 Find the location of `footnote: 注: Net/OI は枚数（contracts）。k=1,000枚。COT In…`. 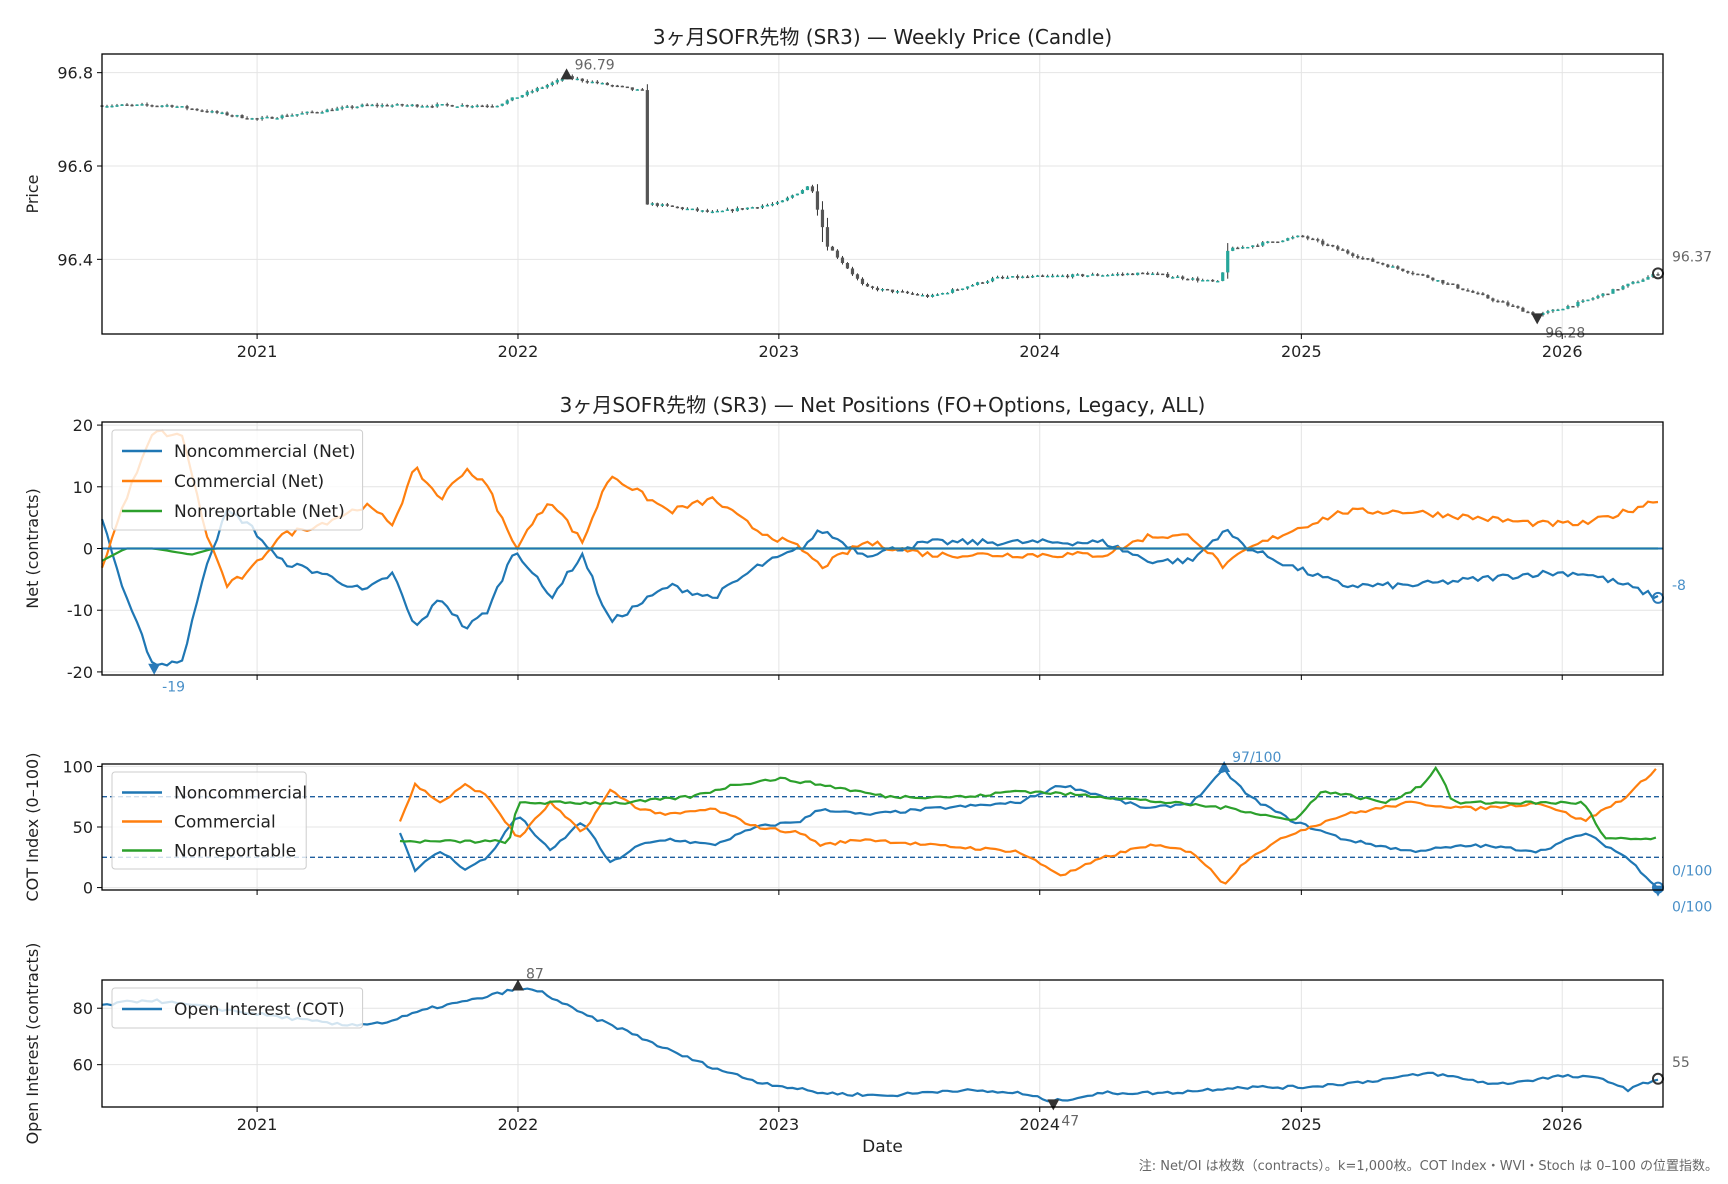

footnote: 注: Net/OI は枚数（contracts）。k=1,000枚。COT In… is located at coordinates (1428, 1166).